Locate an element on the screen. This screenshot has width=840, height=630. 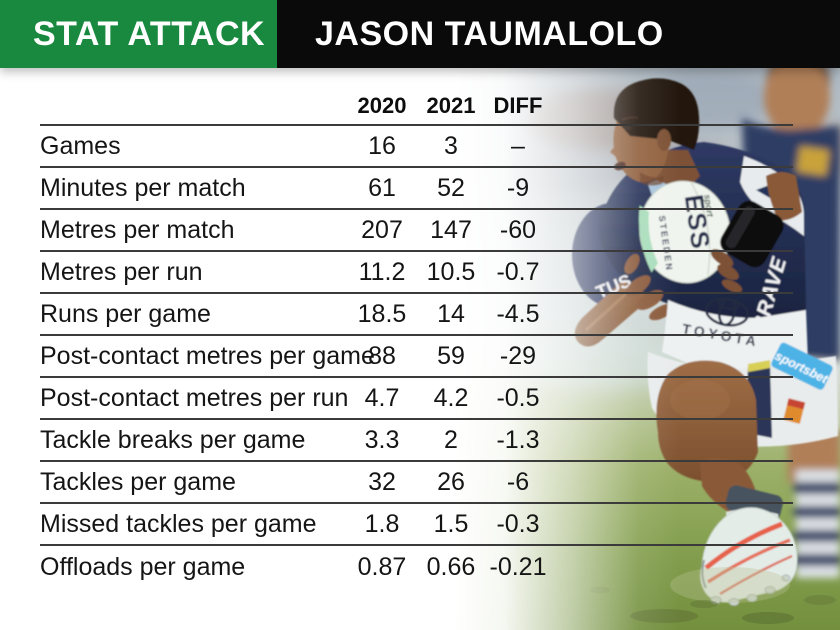
stat-2021: 52 is located at coordinates (451, 187).